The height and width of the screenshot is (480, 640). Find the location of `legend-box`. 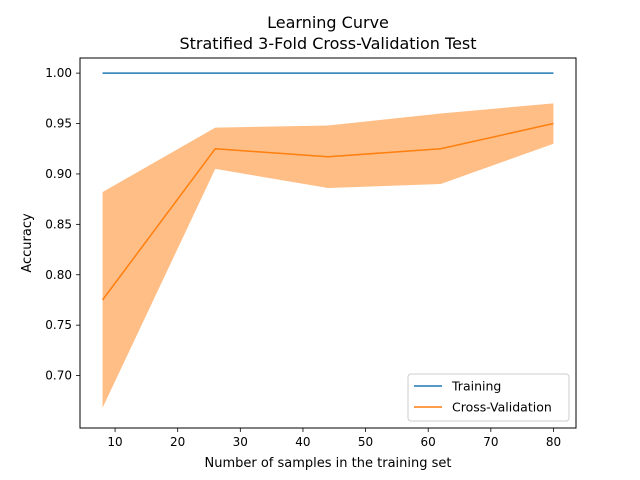

legend-box is located at coordinates (488, 397).